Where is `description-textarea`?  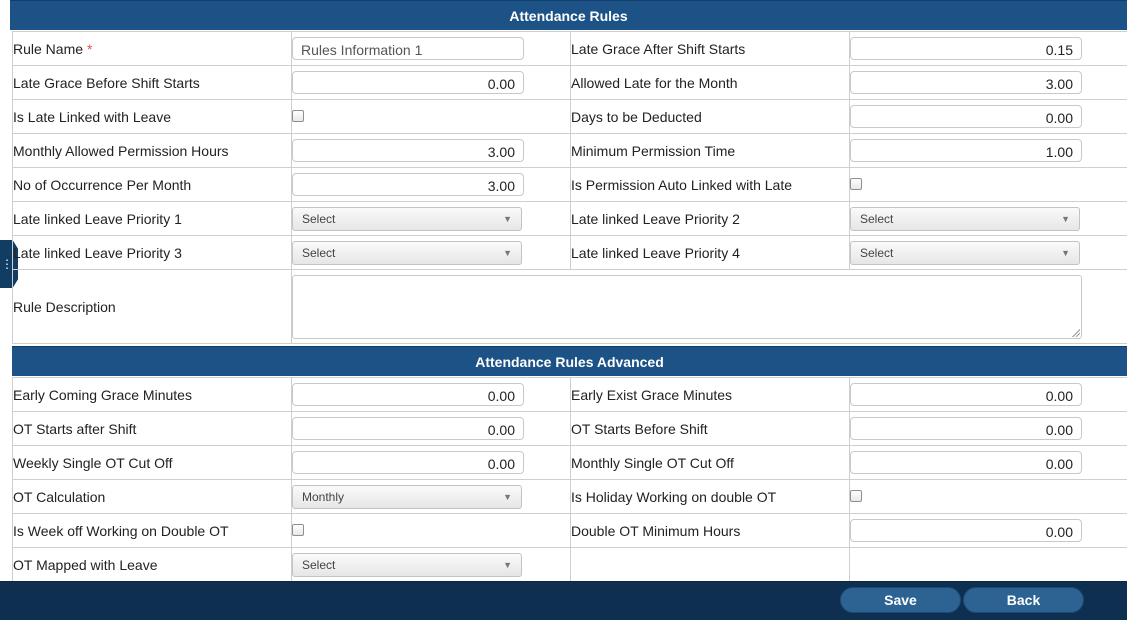 description-textarea is located at coordinates (687, 306).